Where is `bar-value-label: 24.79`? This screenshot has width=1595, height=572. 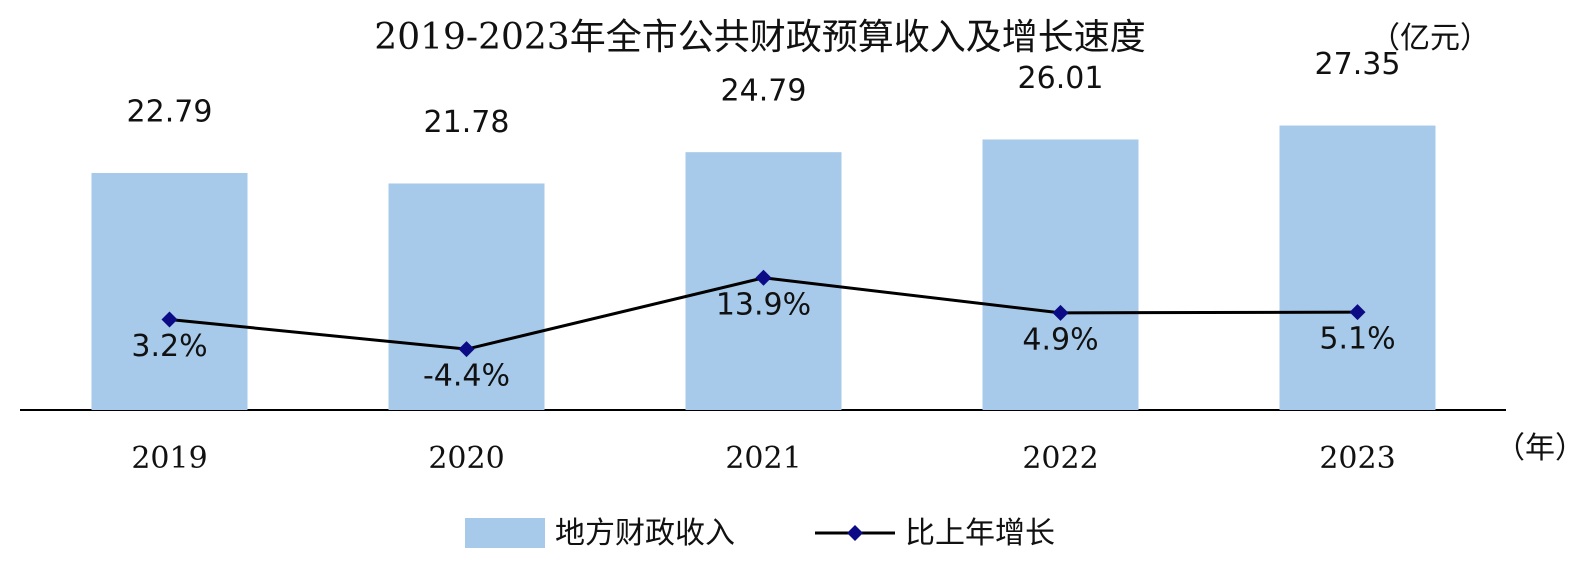 bar-value-label: 24.79 is located at coordinates (764, 91).